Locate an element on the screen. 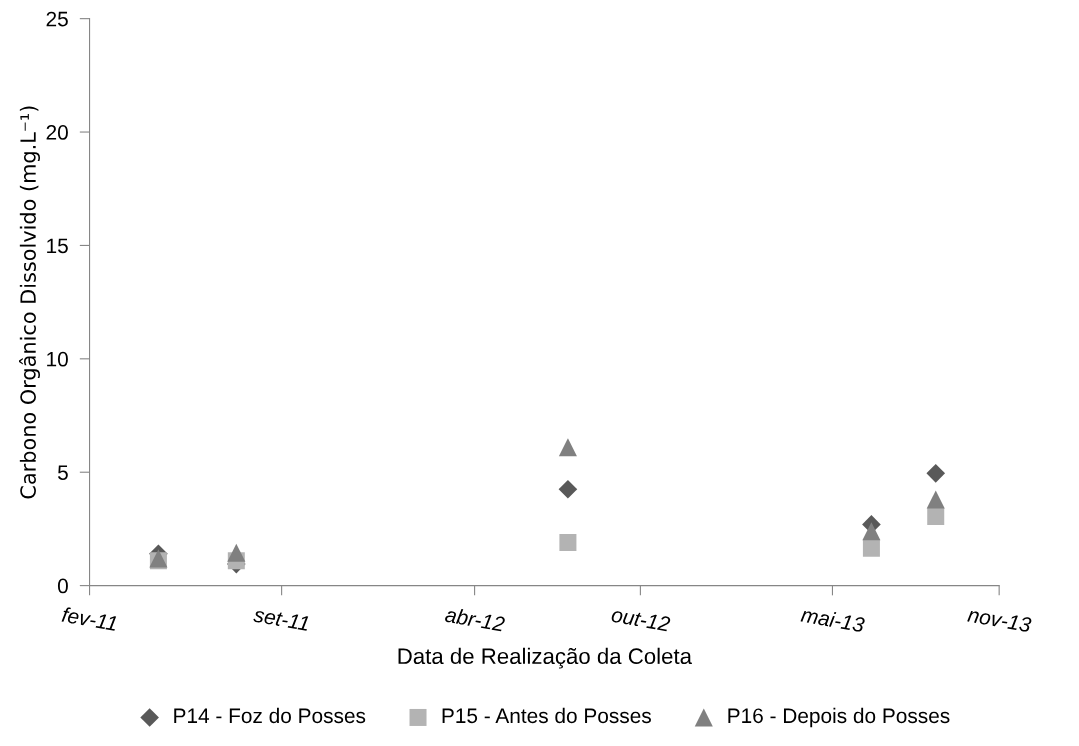  x-tick-label: mai-13 is located at coordinates (833, 619).